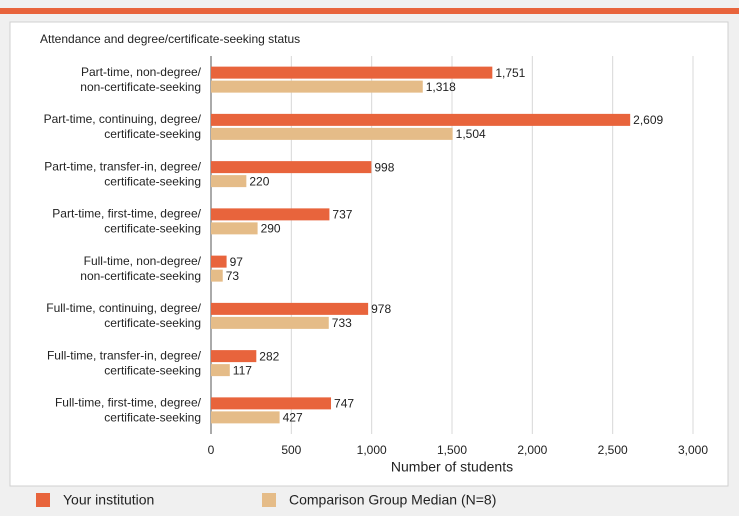 The height and width of the screenshot is (516, 739). Describe the element at coordinates (123, 308) in the screenshot. I see `y-tick-label: Full-time, continuing, degree/` at that location.